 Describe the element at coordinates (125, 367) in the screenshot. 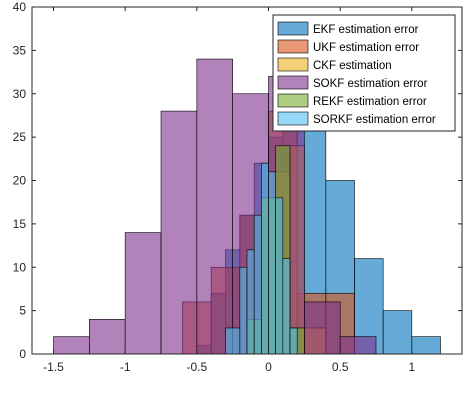

I see `x-tick-label: -1` at that location.